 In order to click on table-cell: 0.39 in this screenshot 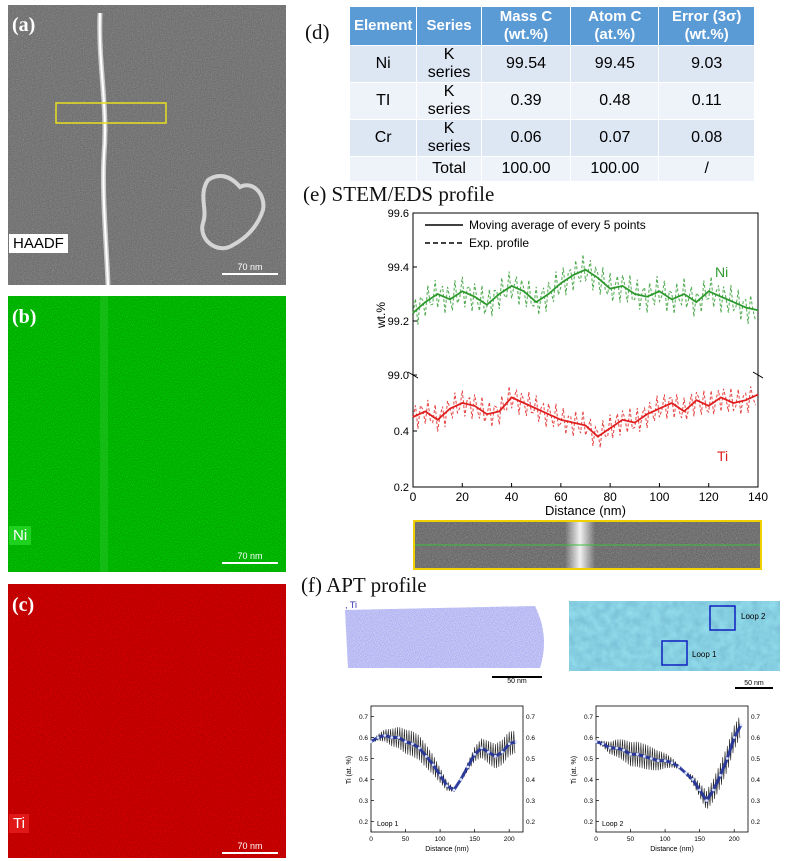, I will do `click(526, 101)`.